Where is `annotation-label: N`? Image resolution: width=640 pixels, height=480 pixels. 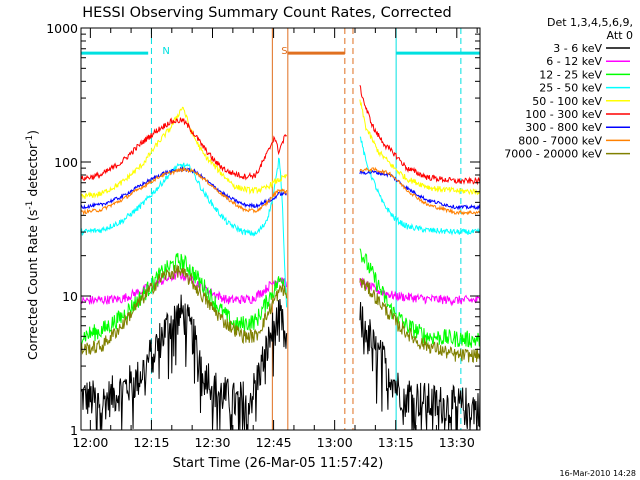
annotation-label: N is located at coordinates (165, 51).